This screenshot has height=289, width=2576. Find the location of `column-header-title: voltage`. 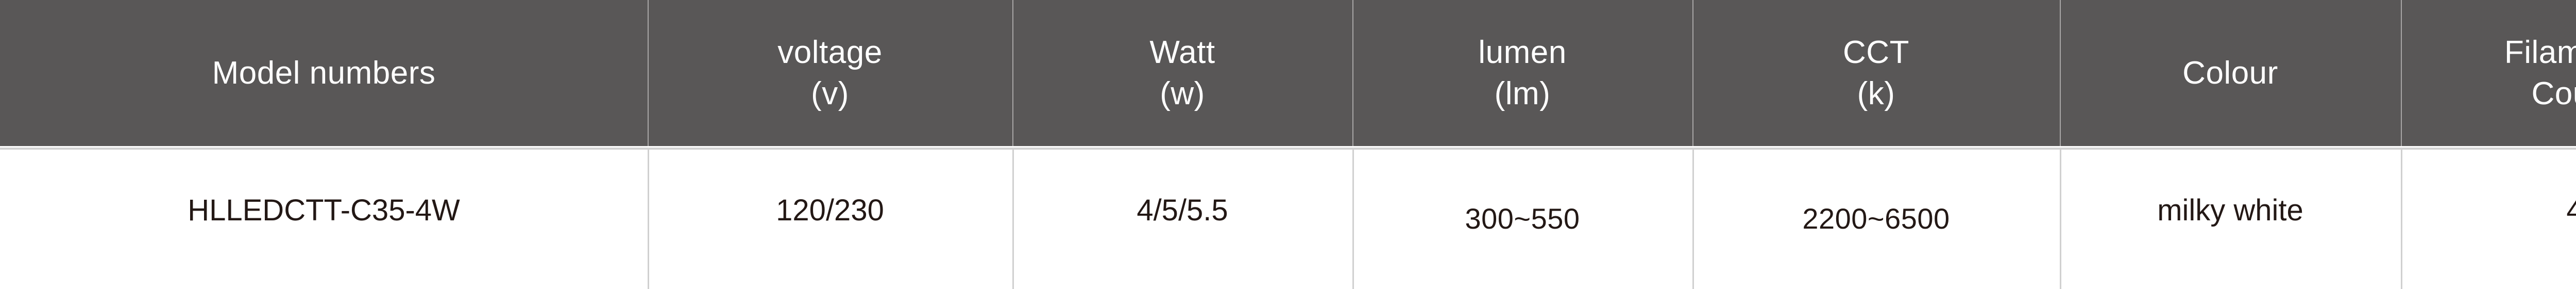

column-header-title: voltage is located at coordinates (830, 53).